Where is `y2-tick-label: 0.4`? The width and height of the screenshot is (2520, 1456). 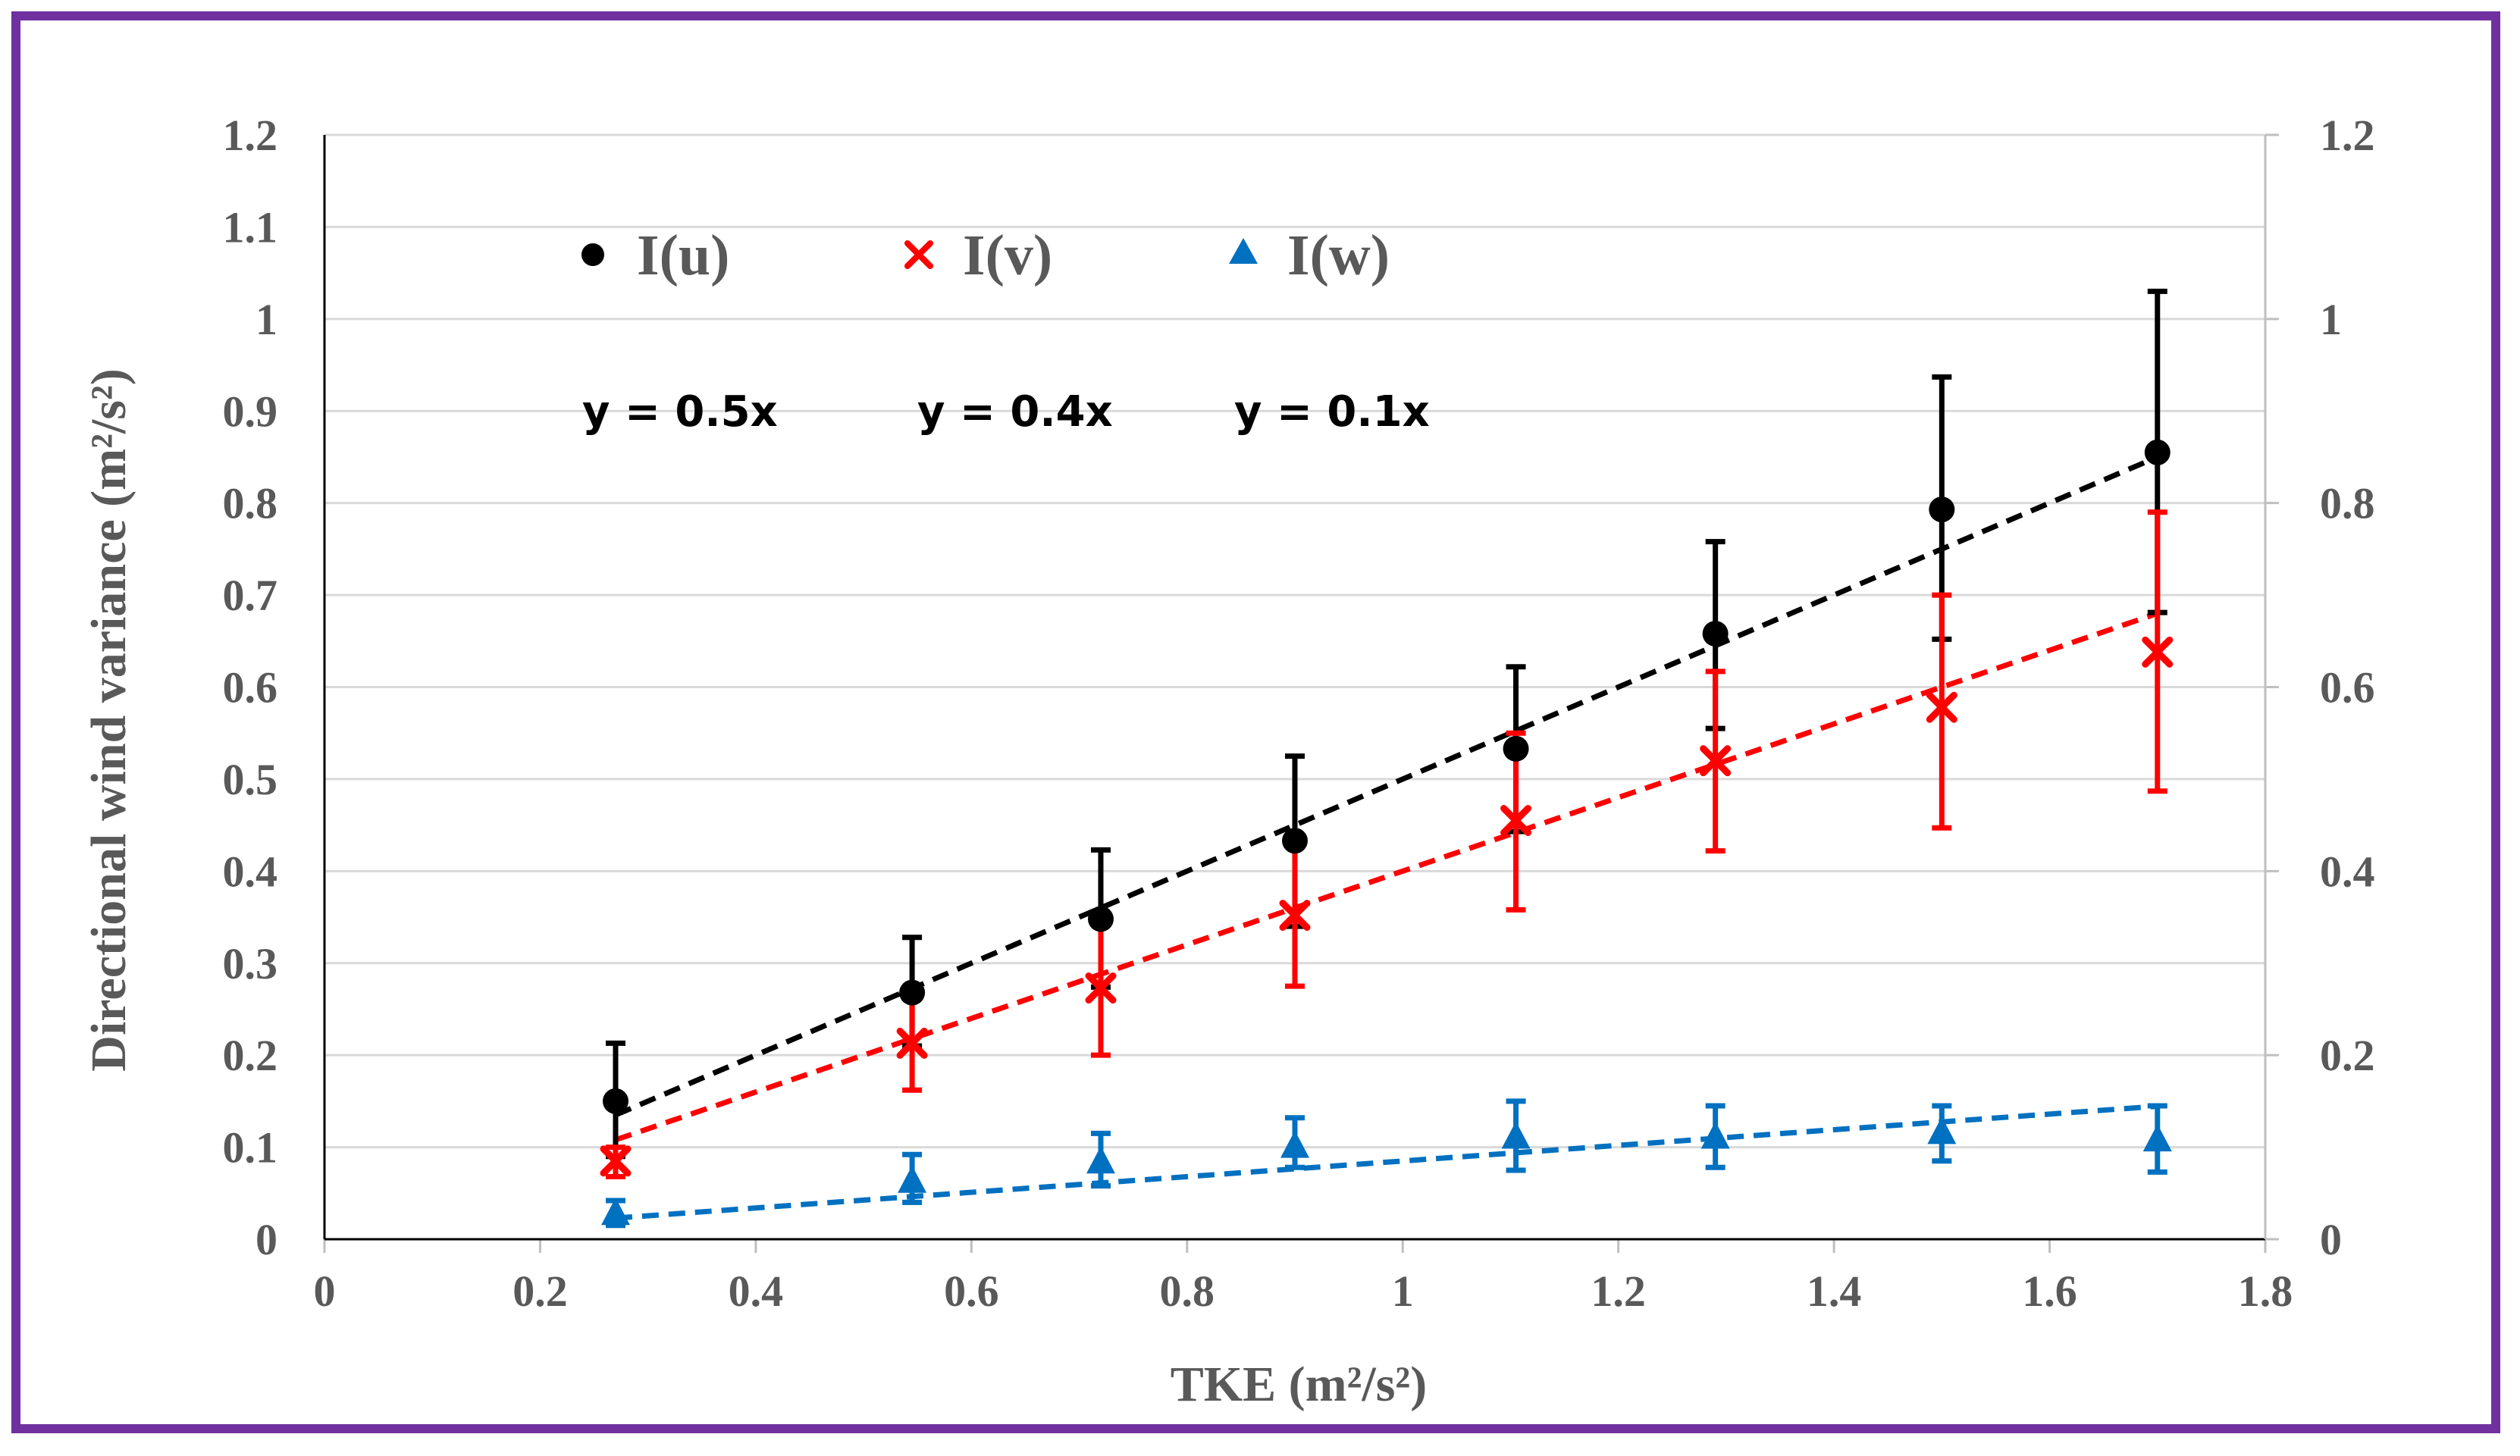 y2-tick-label: 0.4 is located at coordinates (2347, 871).